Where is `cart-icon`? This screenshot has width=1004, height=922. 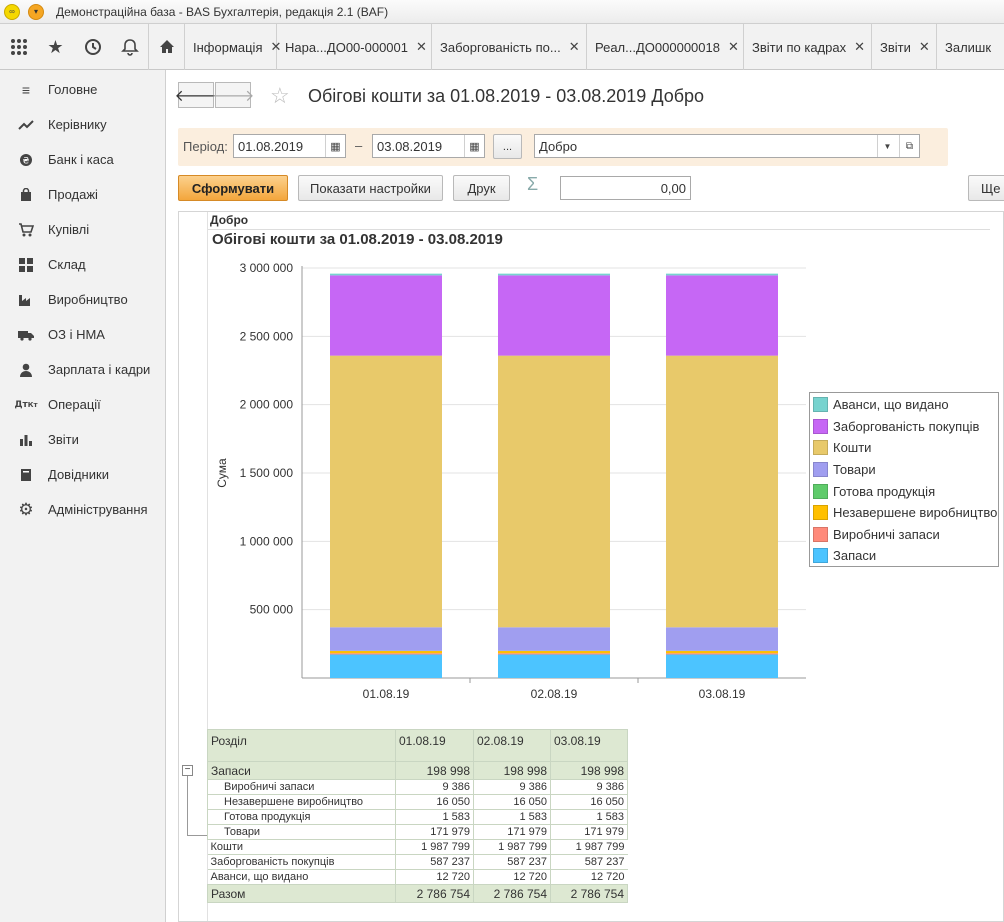 cart-icon is located at coordinates (26, 230).